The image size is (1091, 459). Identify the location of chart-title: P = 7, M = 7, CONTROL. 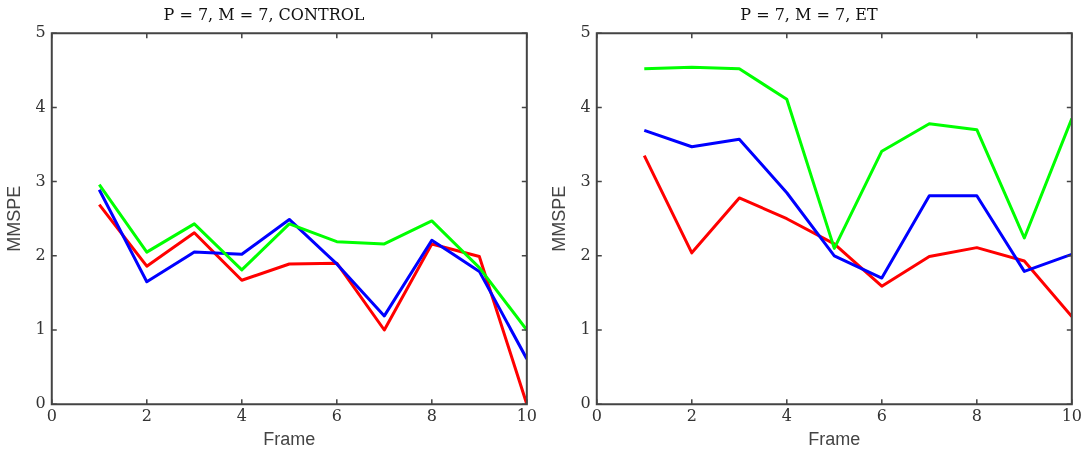
(264, 14).